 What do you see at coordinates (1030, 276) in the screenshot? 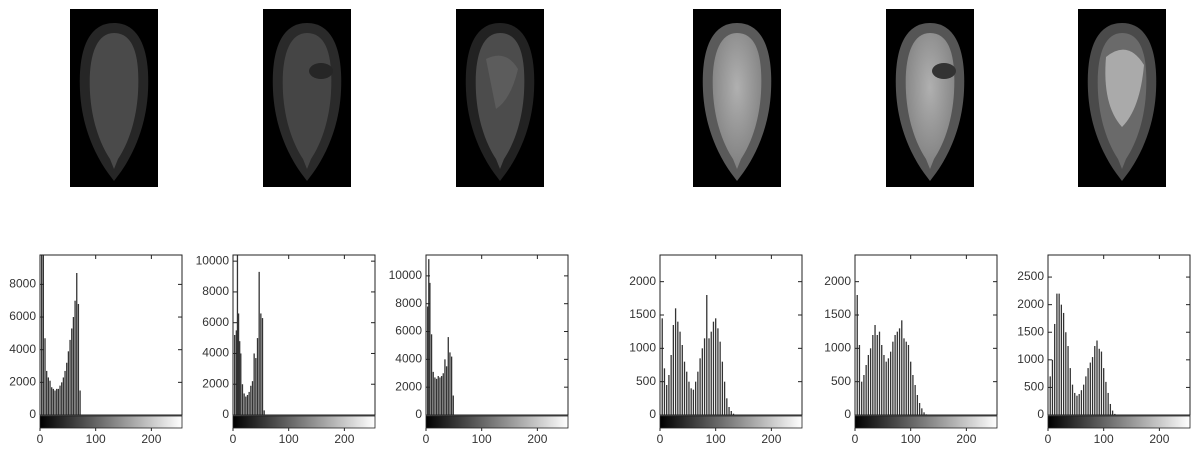
I see `y-tick-label: 2500` at bounding box center [1030, 276].